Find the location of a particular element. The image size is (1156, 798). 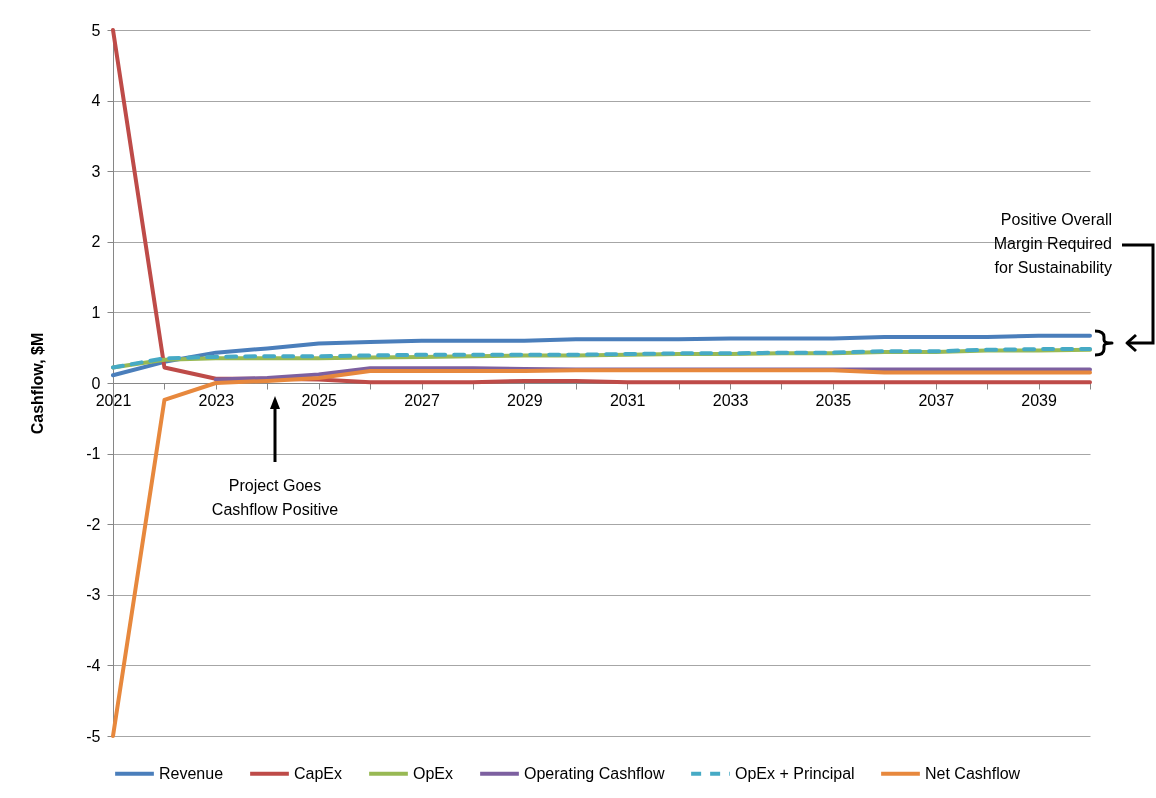

x-tick-label: 2031 is located at coordinates (627, 400).